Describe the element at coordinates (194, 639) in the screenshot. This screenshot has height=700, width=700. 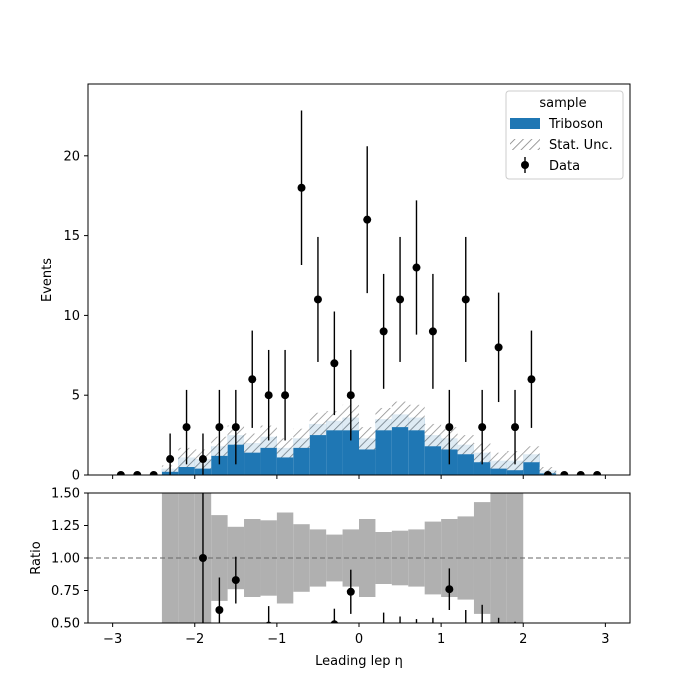
I see `x-tick-label: −2` at that location.